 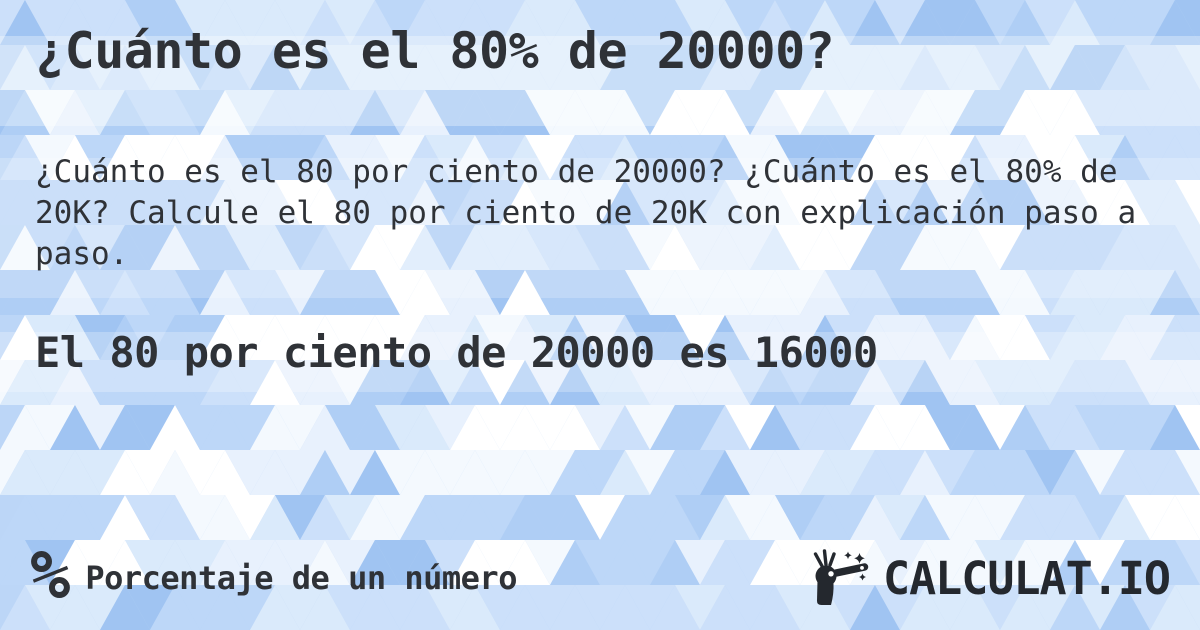 What do you see at coordinates (456, 352) in the screenshot?
I see `result-text: El 80 por ciento de 20000 es 16000` at bounding box center [456, 352].